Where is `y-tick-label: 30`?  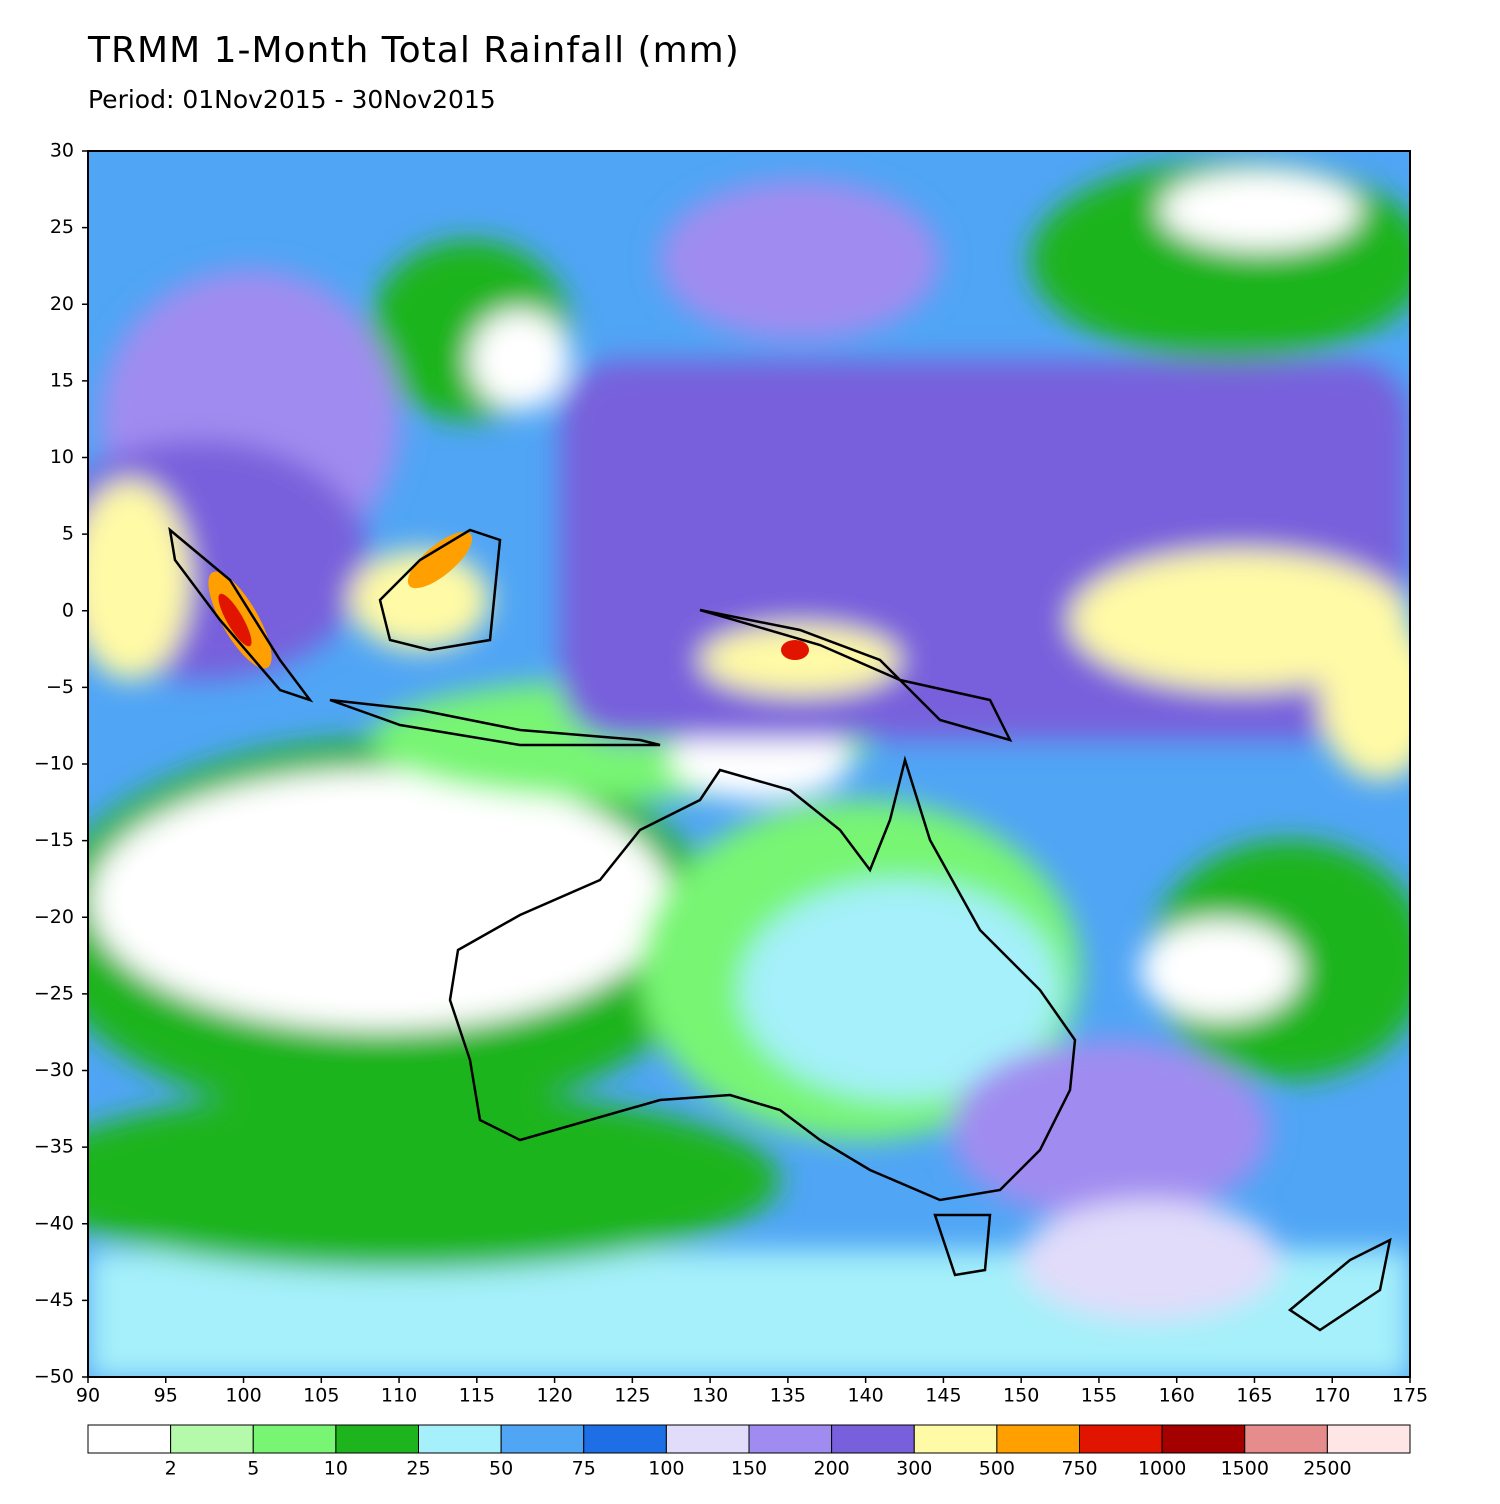
y-tick-label: 30 is located at coordinates (62, 151).